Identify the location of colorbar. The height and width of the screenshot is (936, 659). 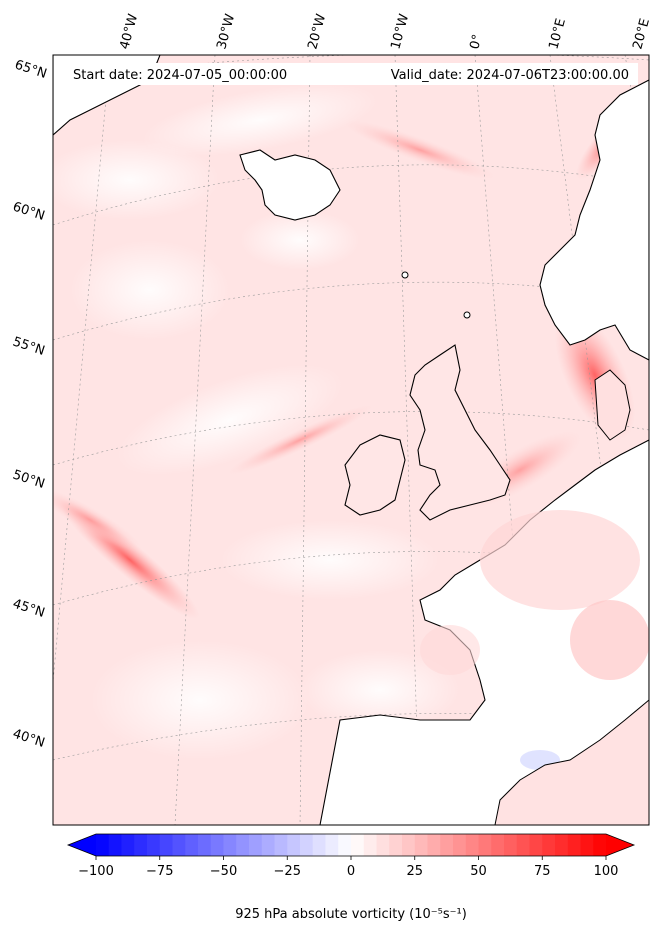
(351, 845).